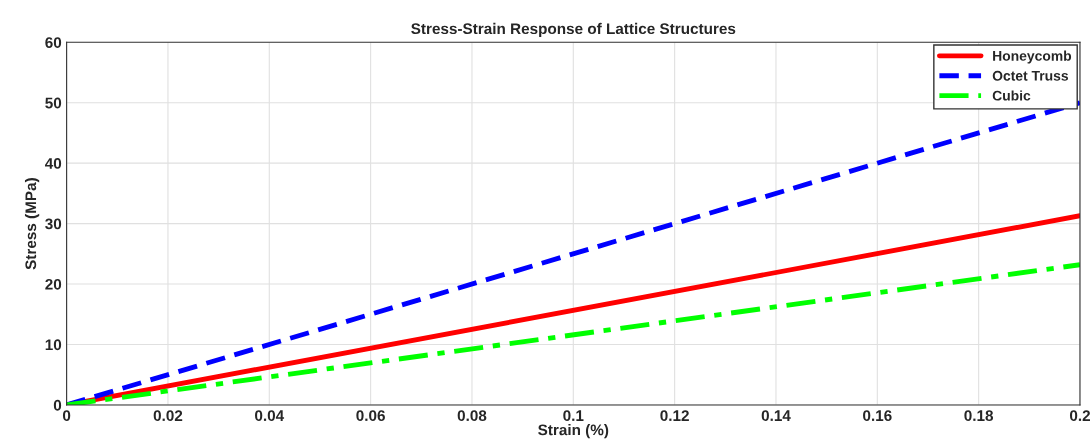 Image resolution: width=1092 pixels, height=445 pixels. Describe the element at coordinates (53, 163) in the screenshot. I see `y-tick-label: 40` at that location.